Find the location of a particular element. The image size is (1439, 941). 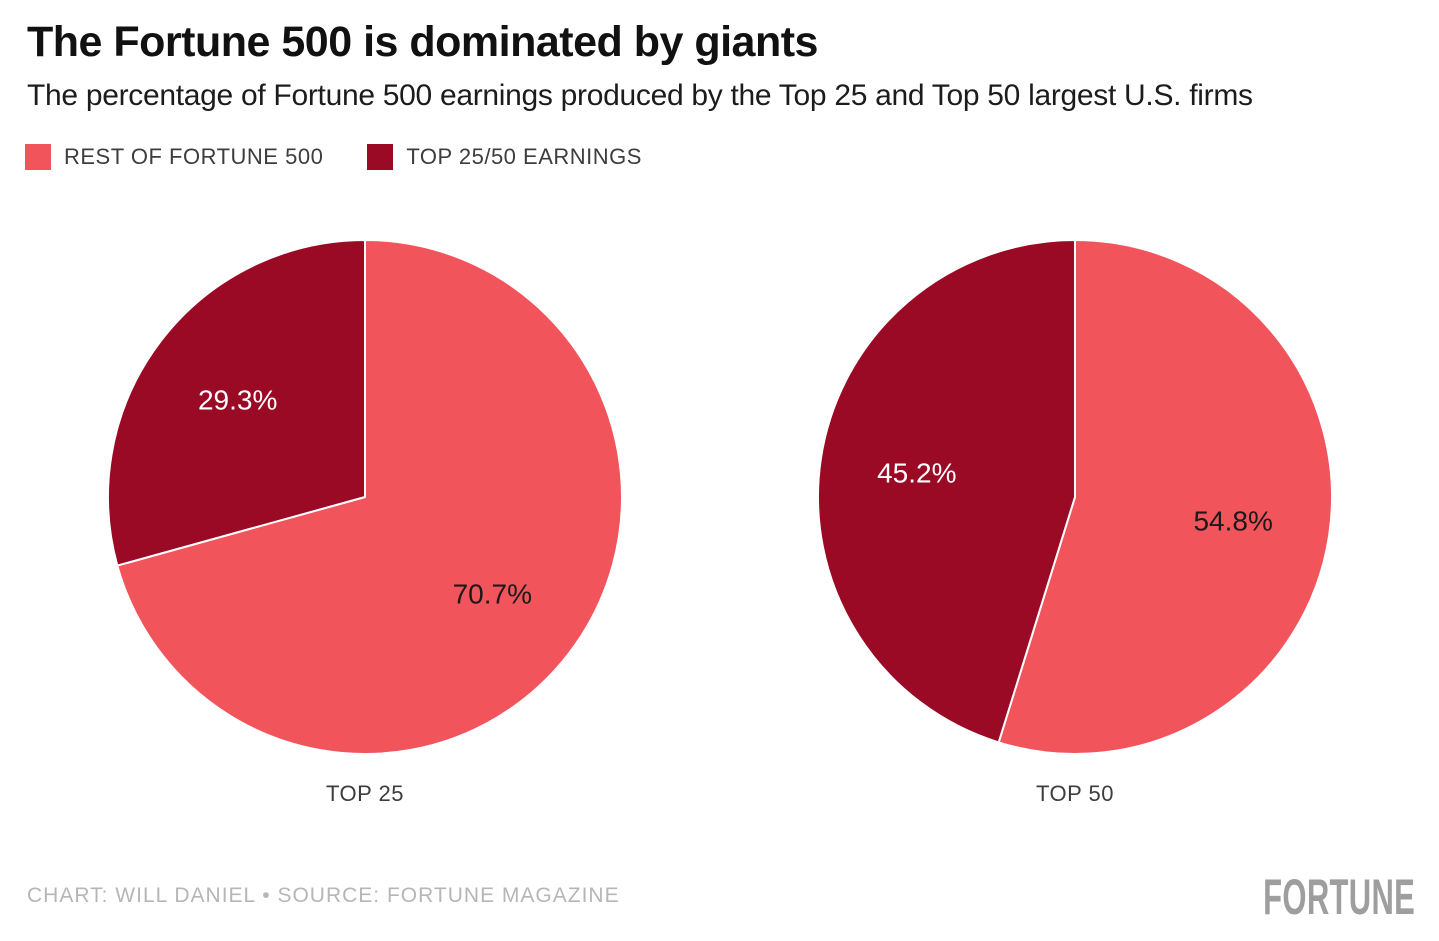

legend: REST OF FORTUNE 500 TOP 25/50 EARNINGS is located at coordinates (333, 157).